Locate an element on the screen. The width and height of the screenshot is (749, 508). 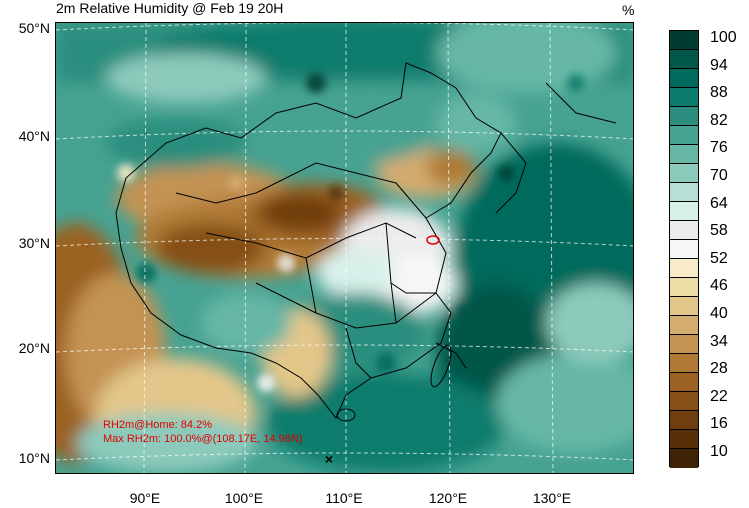
lon-label-110e: 110°E is located at coordinates (344, 498).